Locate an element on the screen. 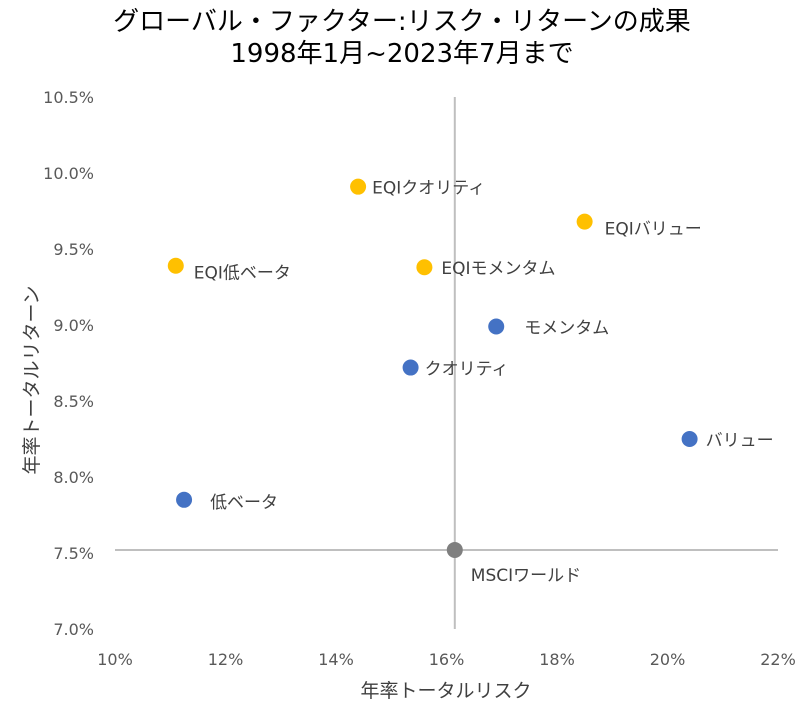 The height and width of the screenshot is (706, 805). data-label: EQIモメンタム is located at coordinates (498, 269).